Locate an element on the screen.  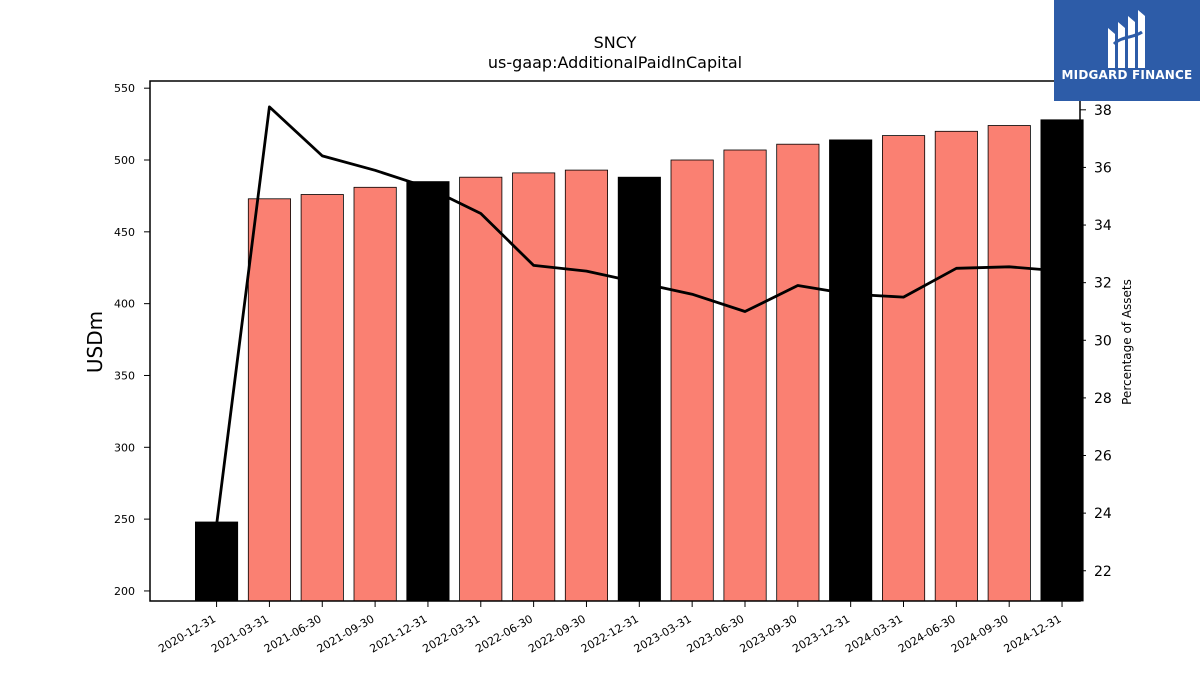
x-tick-label-2024-09-30: 2024-09-30 is located at coordinates (980, 633).